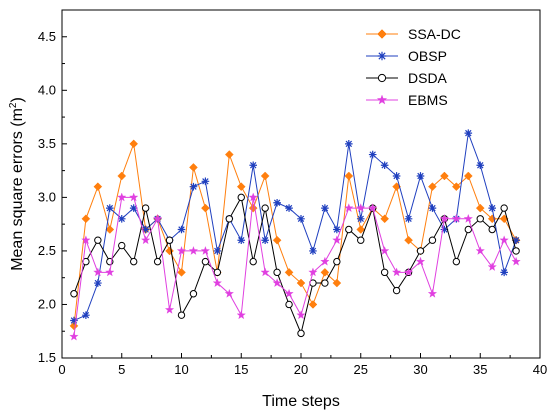 The image size is (550, 417). I want to click on x-tick-label: 5, so click(121, 369).